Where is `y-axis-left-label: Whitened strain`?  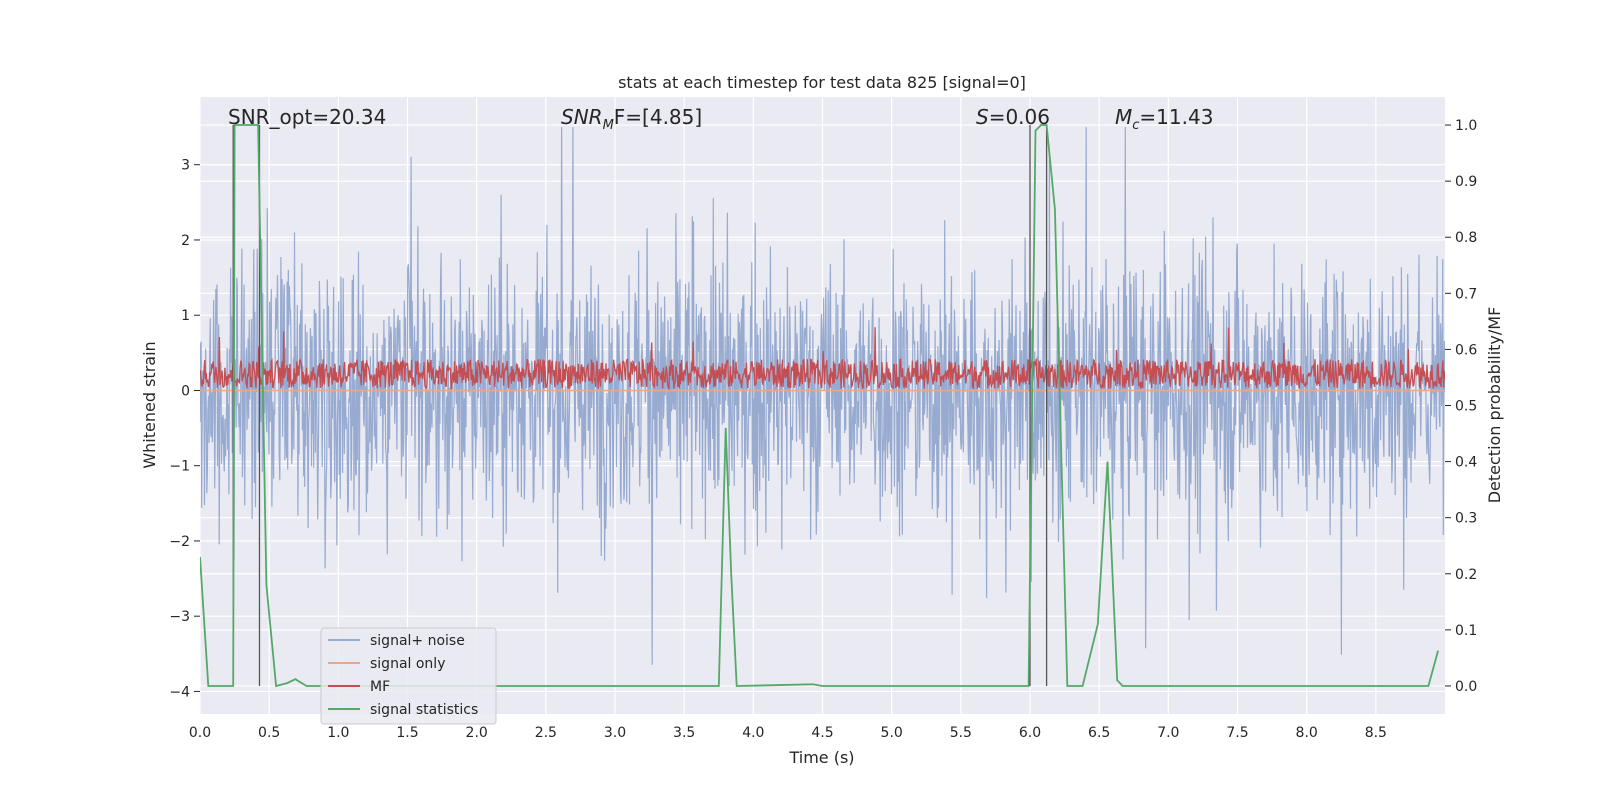 y-axis-left-label: Whitened strain is located at coordinates (149, 404).